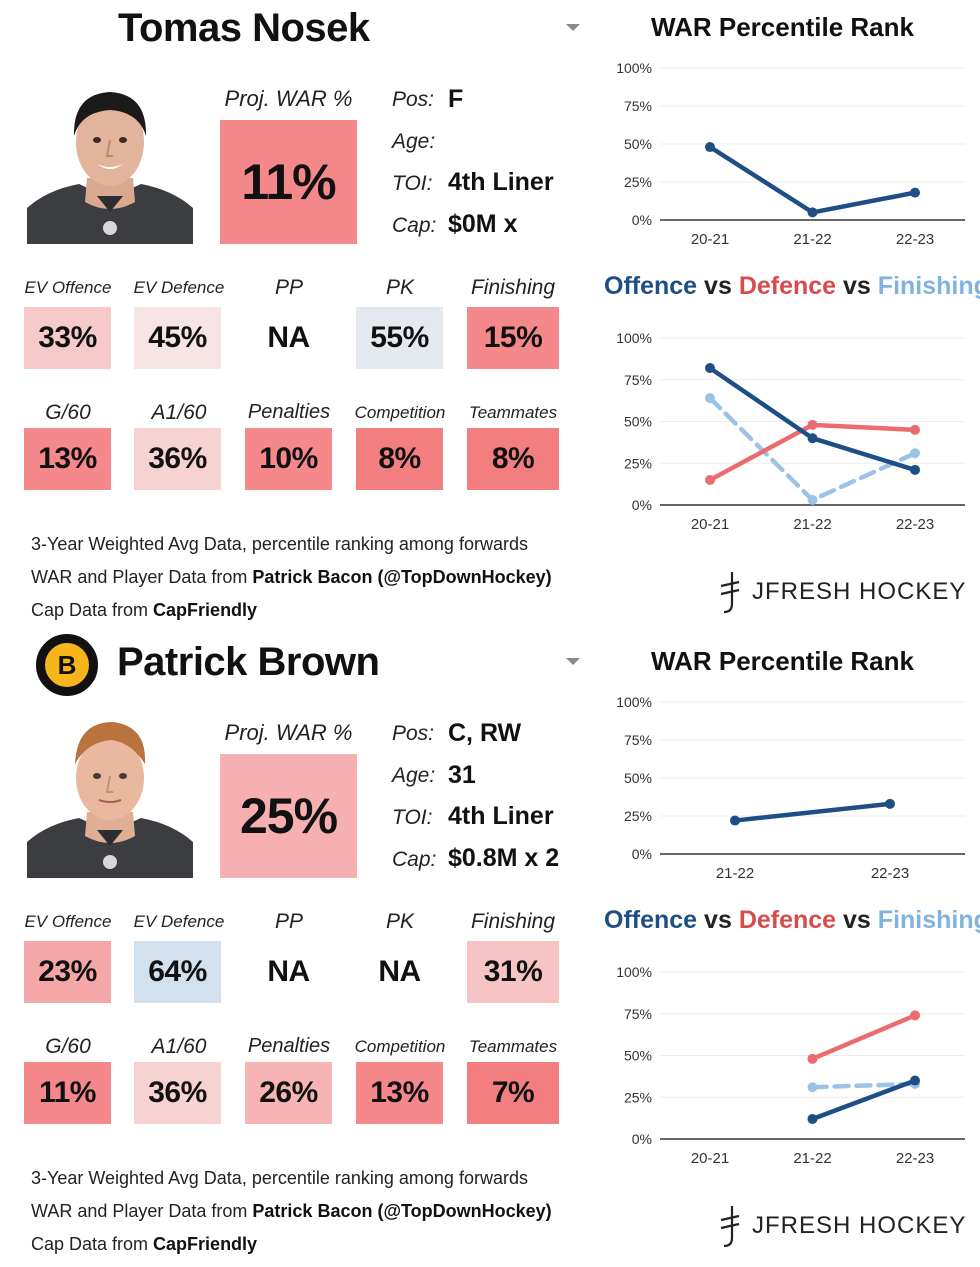  I want to click on age-value: 31, so click(462, 775).